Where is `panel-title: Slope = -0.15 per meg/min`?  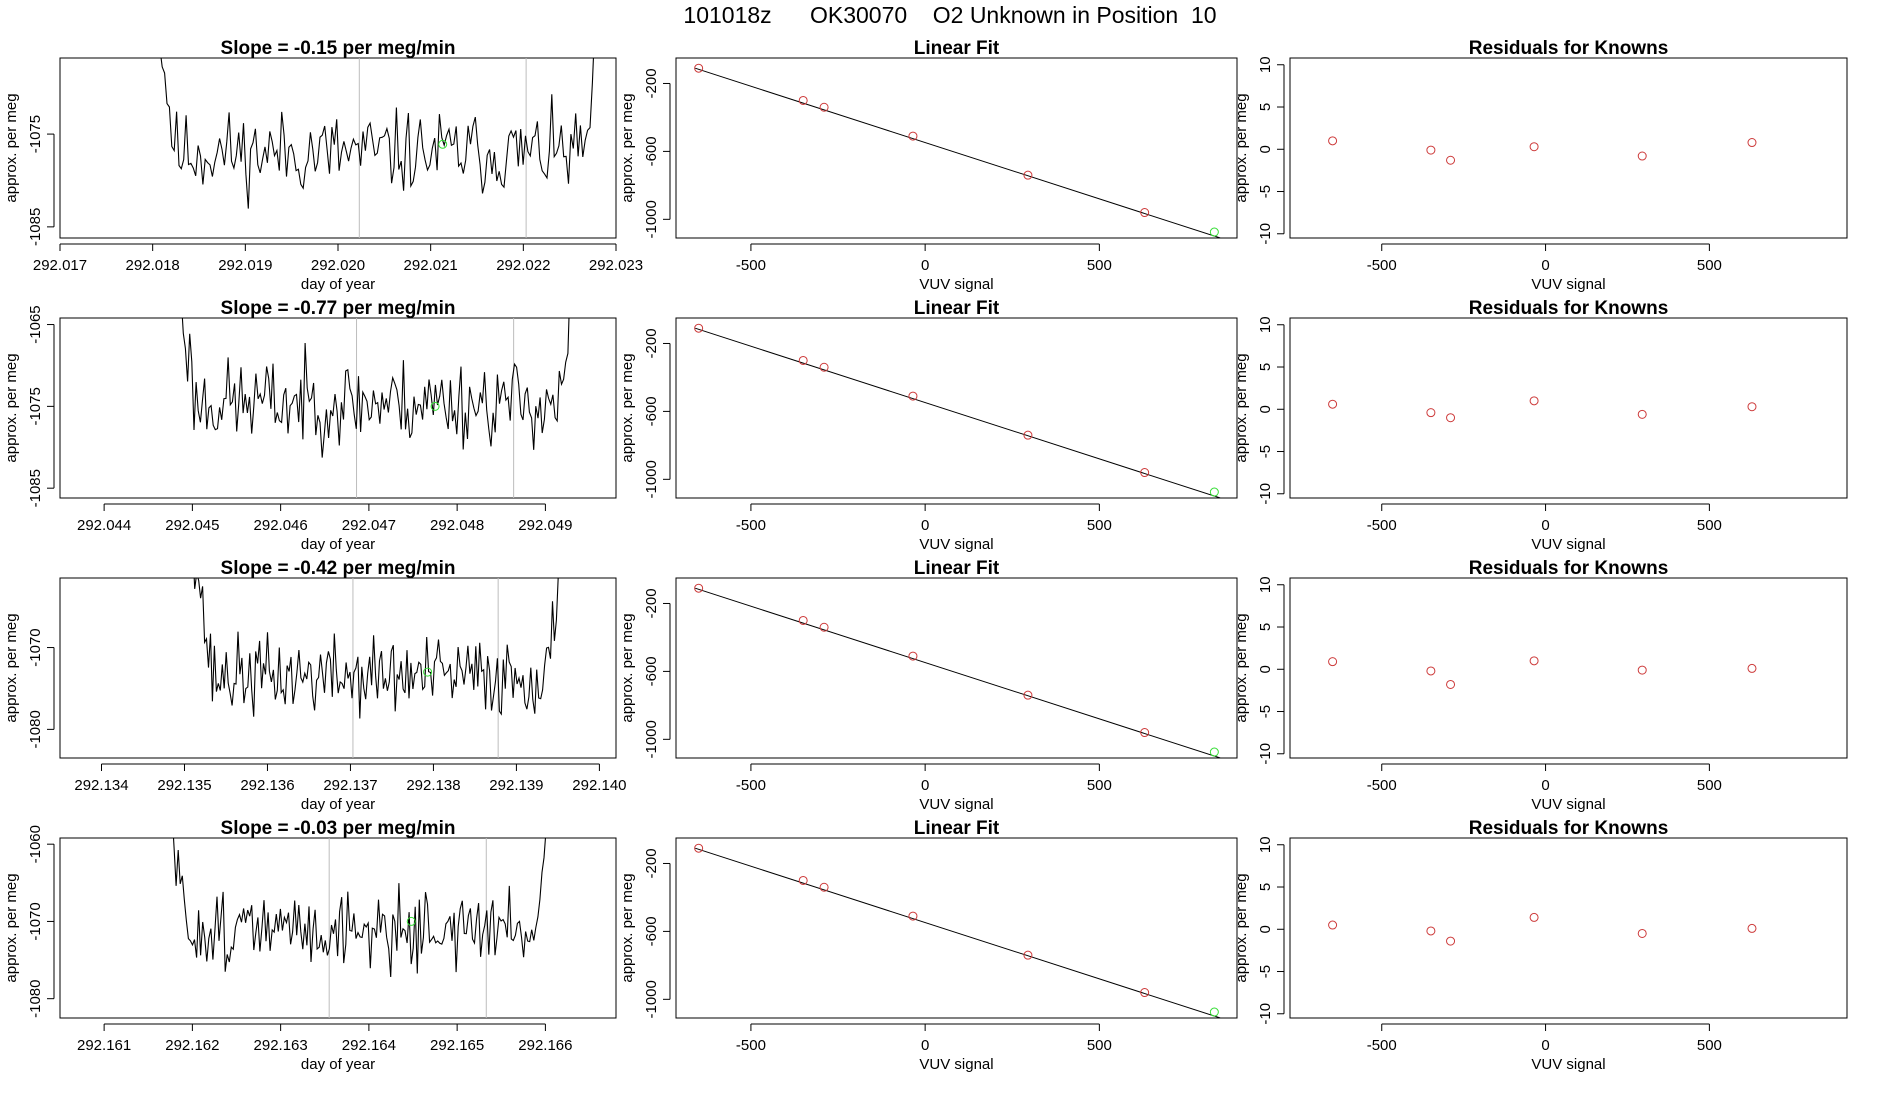
panel-title: Slope = -0.15 per meg/min is located at coordinates (338, 48).